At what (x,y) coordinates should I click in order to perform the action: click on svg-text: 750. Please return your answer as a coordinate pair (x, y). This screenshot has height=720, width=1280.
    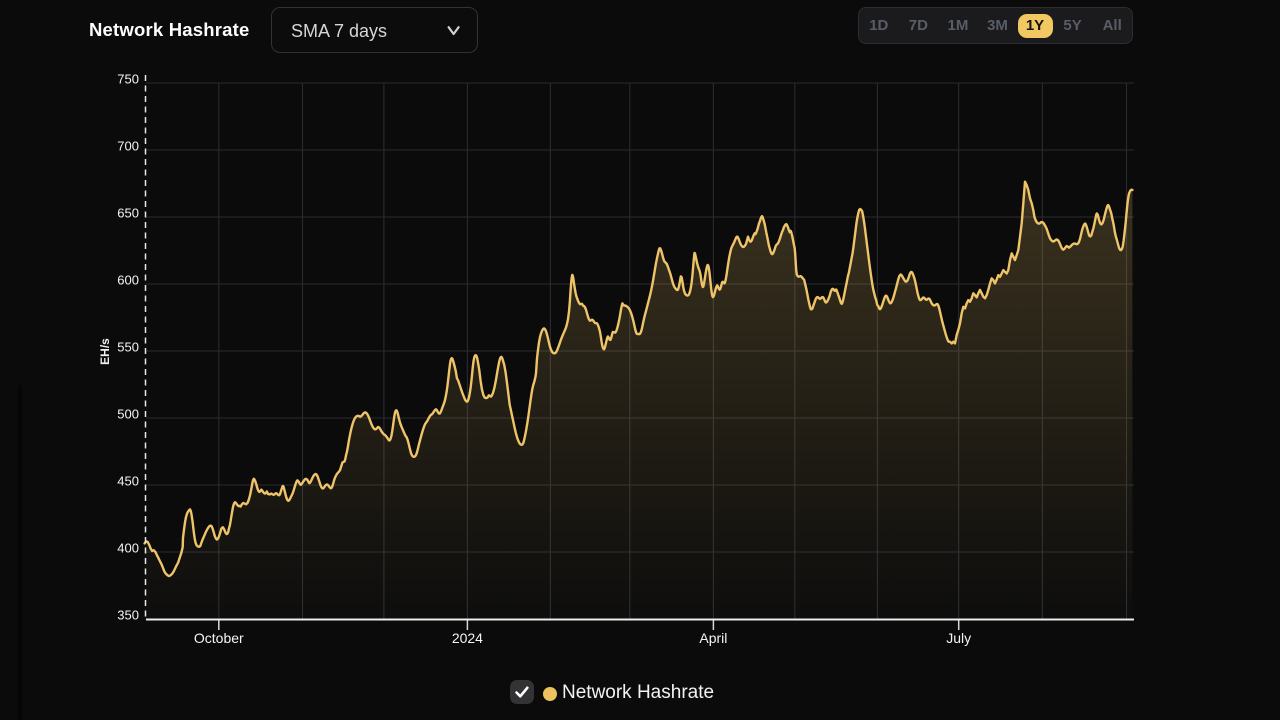
    Looking at the image, I should click on (128, 79).